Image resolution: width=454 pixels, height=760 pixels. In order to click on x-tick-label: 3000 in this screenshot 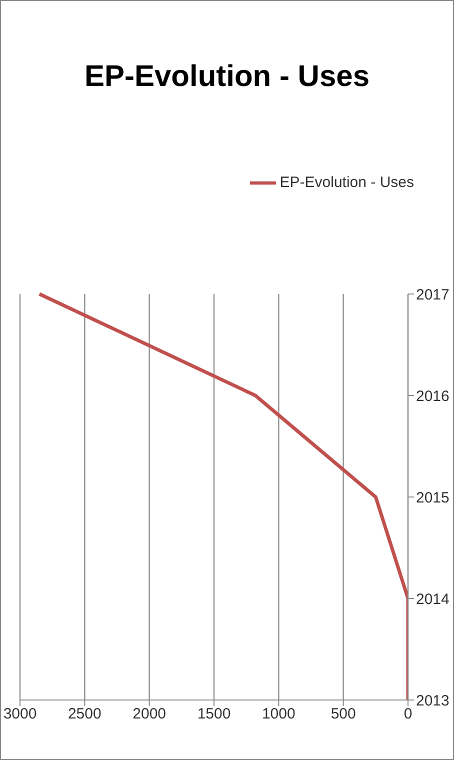, I will do `click(20, 714)`.